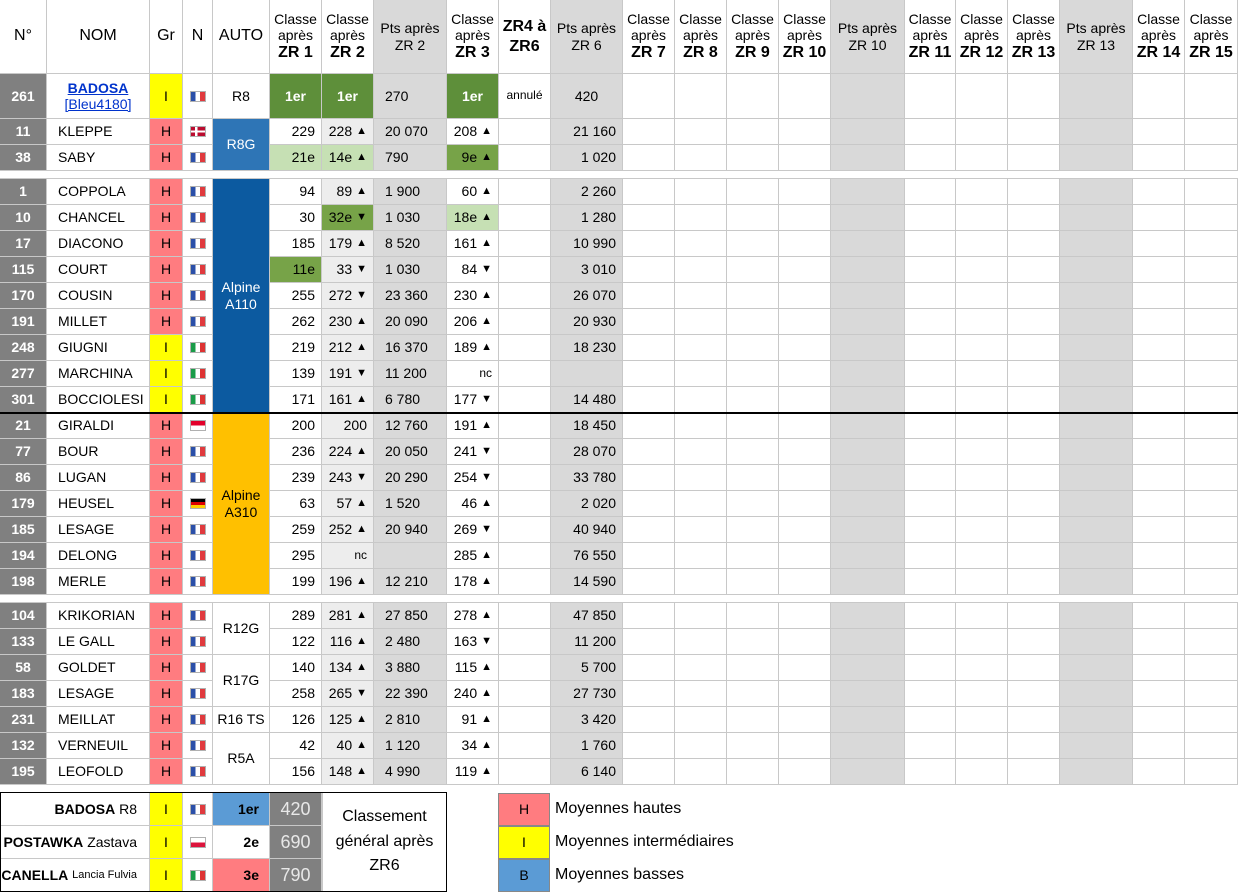  I want to click on cell-gr: H, so click(166, 270).